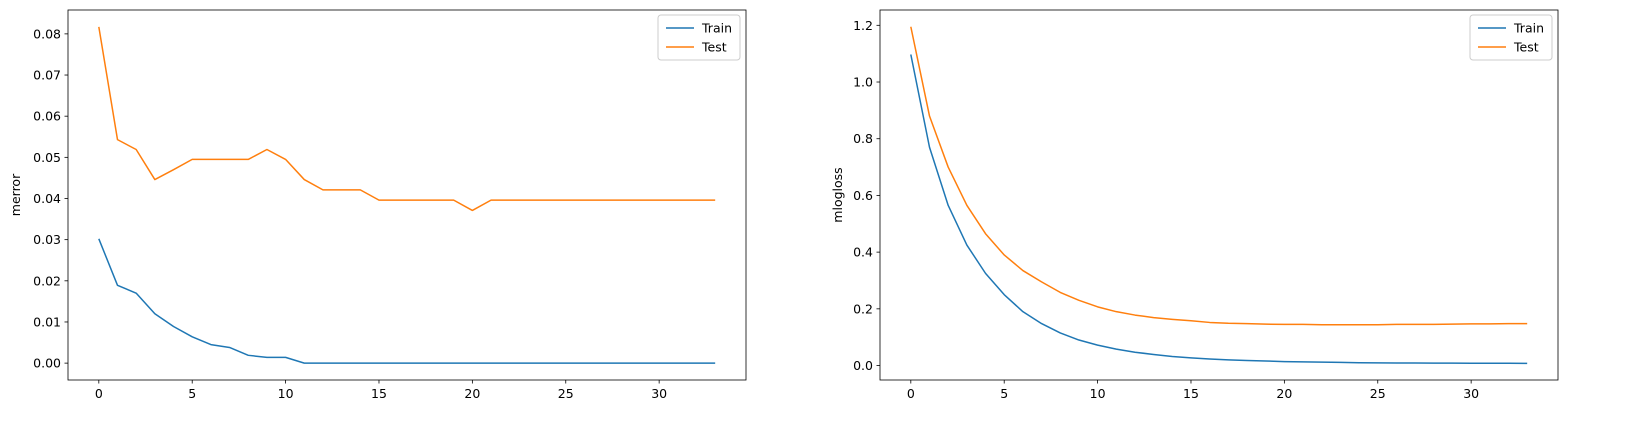  I want to click on y-tick-label: 0.6, so click(863, 195).